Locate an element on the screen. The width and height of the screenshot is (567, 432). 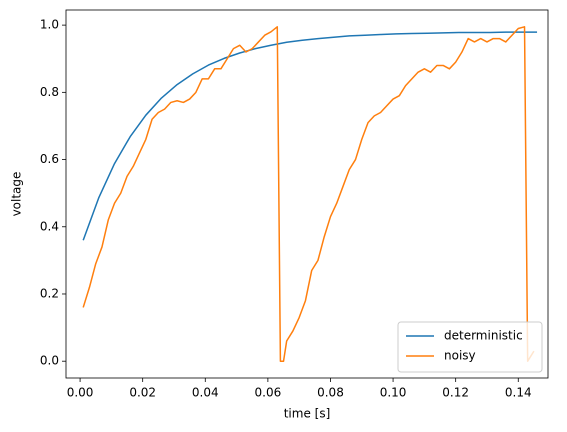
legend-box is located at coordinates (470, 347).